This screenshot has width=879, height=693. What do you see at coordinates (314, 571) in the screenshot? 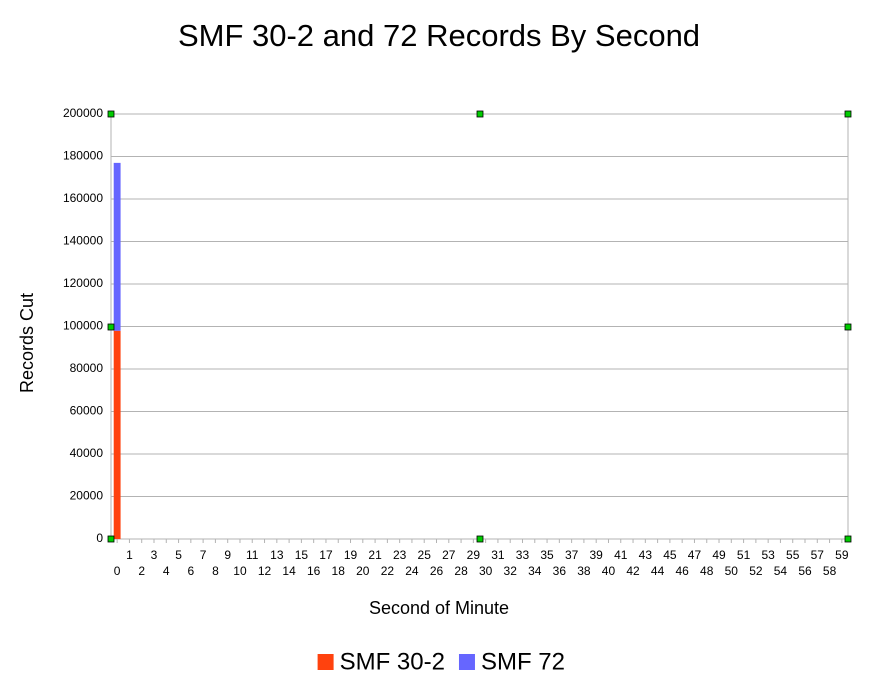
I see `x-tick-label: 16` at bounding box center [314, 571].